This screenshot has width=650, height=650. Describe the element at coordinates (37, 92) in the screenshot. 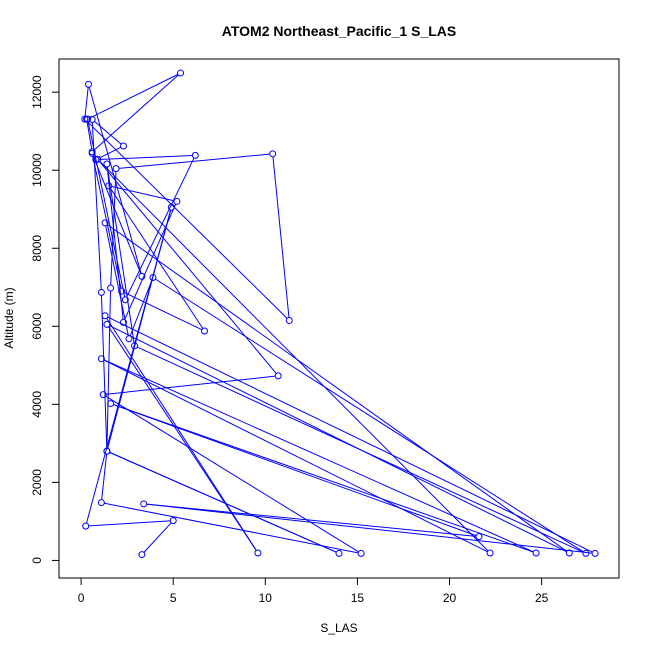

I see `y-tick-label: 12000` at that location.